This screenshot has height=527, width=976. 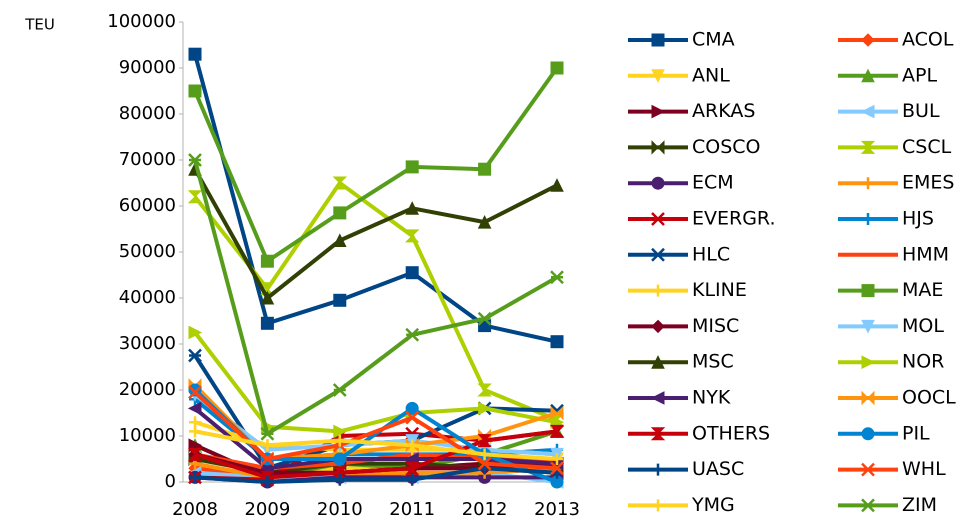 What do you see at coordinates (918, 219) in the screenshot?
I see `legend-label: HJS` at bounding box center [918, 219].